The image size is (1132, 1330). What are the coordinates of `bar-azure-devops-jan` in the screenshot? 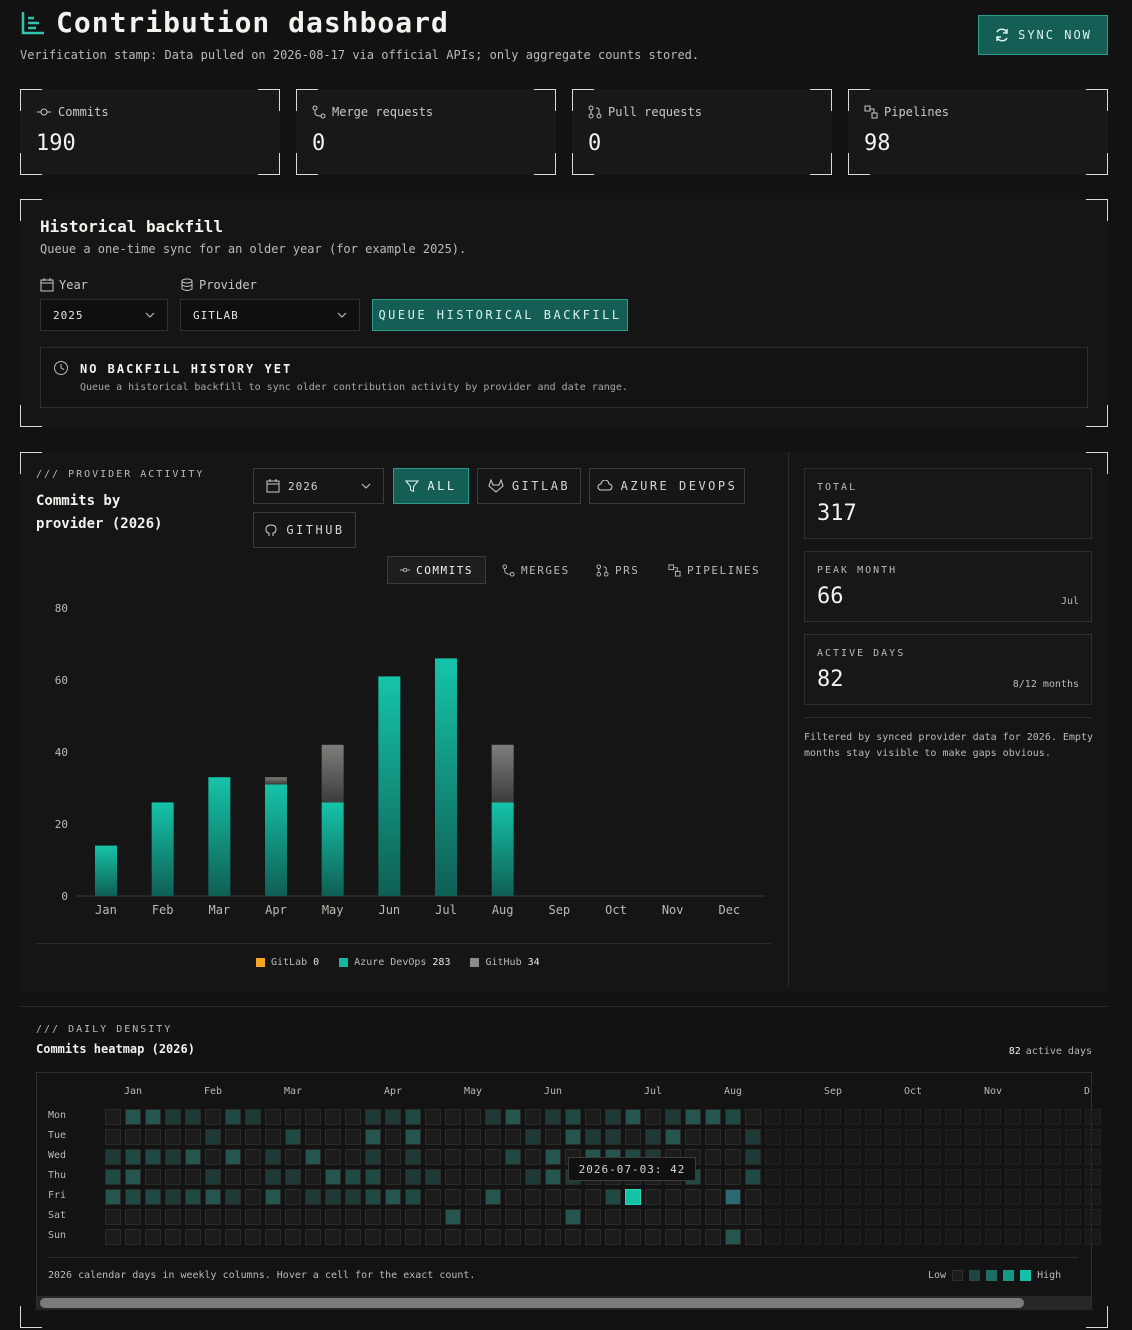 It's located at (106, 870).